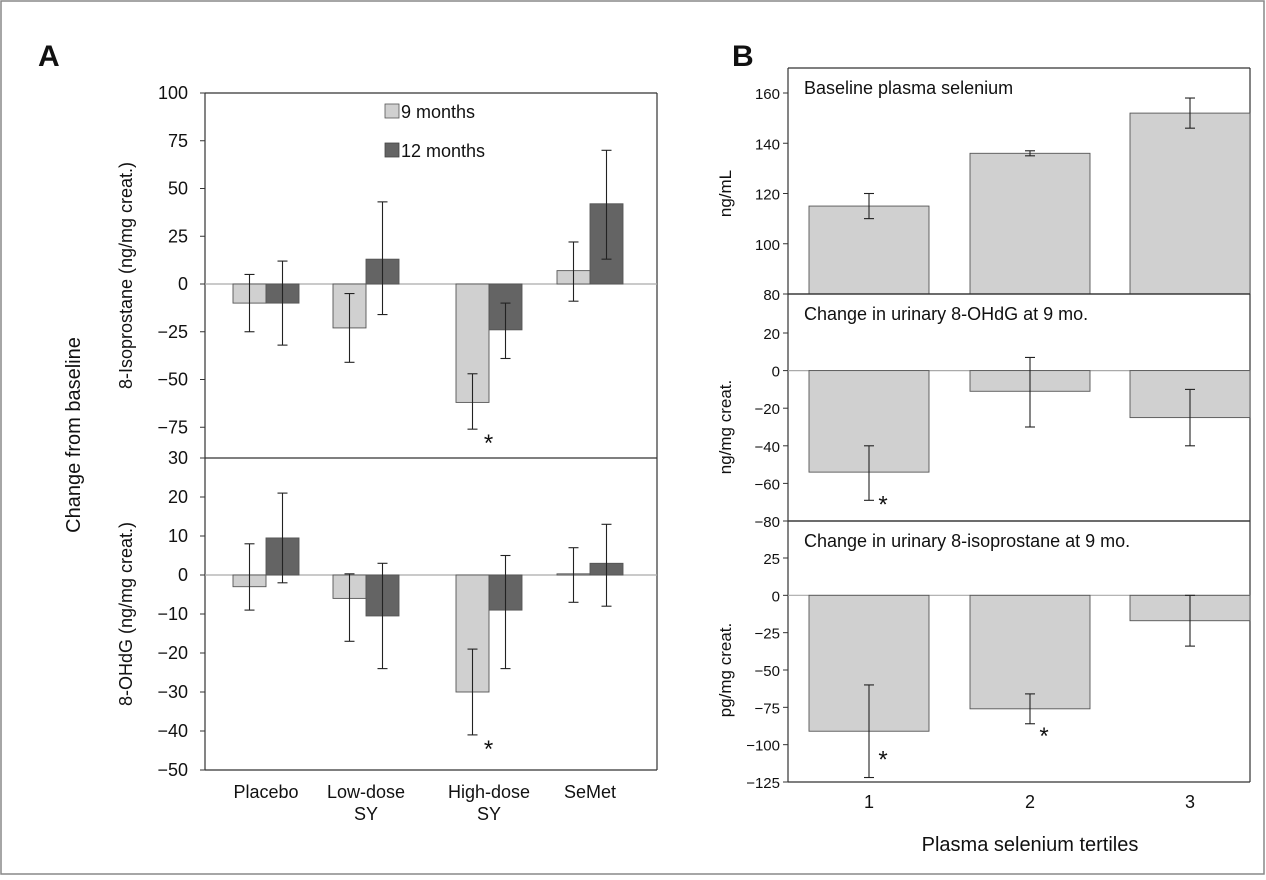 The height and width of the screenshot is (880, 1266). What do you see at coordinates (767, 94) in the screenshot?
I see `ytick-label: 160` at bounding box center [767, 94].